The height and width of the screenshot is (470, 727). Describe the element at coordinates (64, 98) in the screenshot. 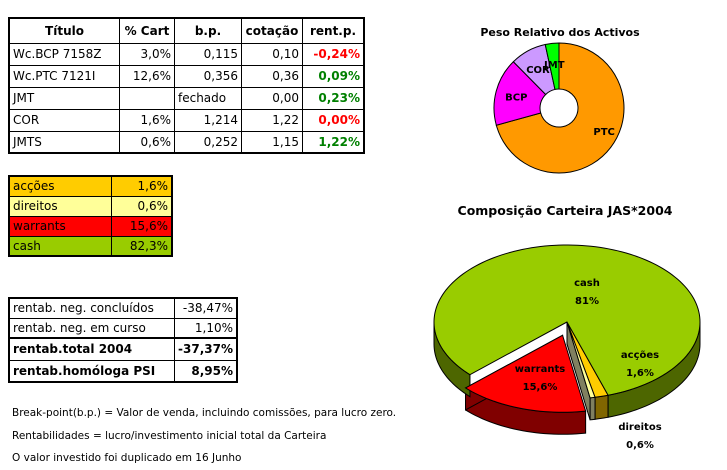

I see `cell-titulo: JMT` at that location.